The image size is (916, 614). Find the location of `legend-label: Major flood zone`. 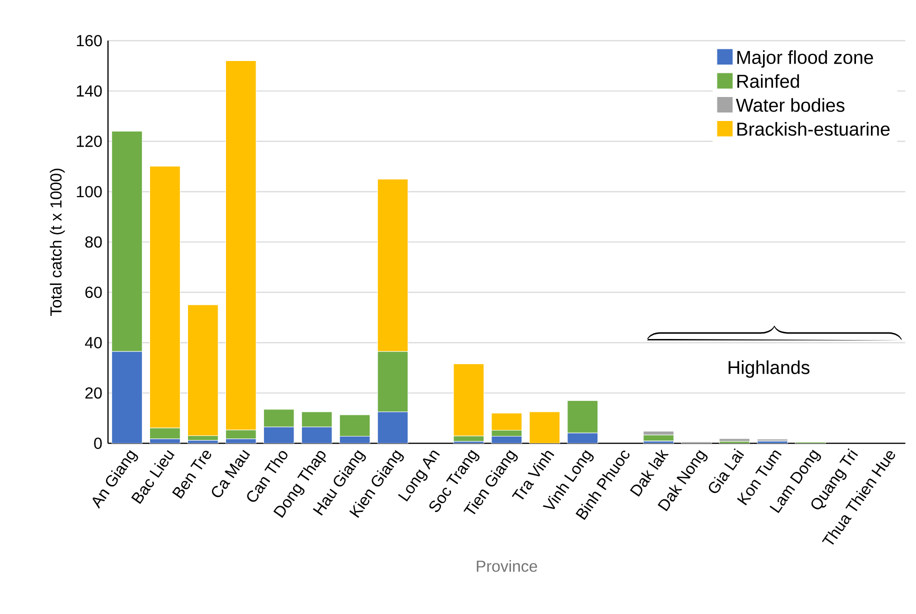

legend-label: Major flood zone is located at coordinates (805, 59).